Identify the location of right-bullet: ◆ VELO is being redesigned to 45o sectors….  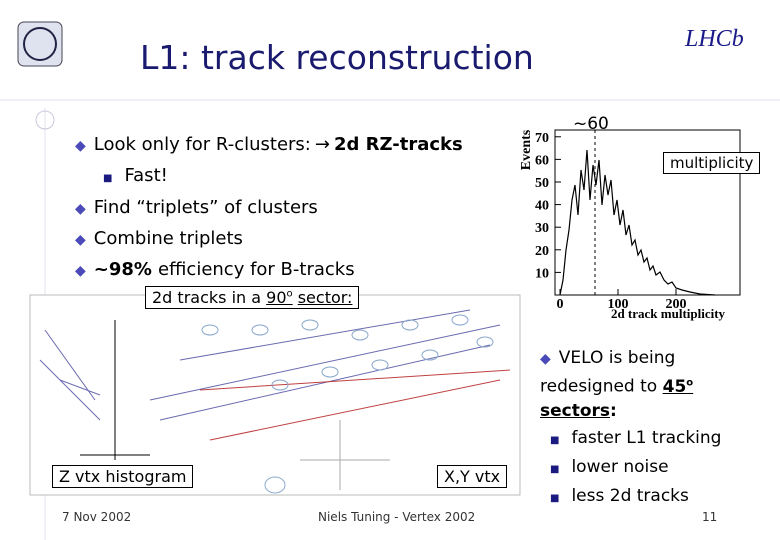
(657, 429).